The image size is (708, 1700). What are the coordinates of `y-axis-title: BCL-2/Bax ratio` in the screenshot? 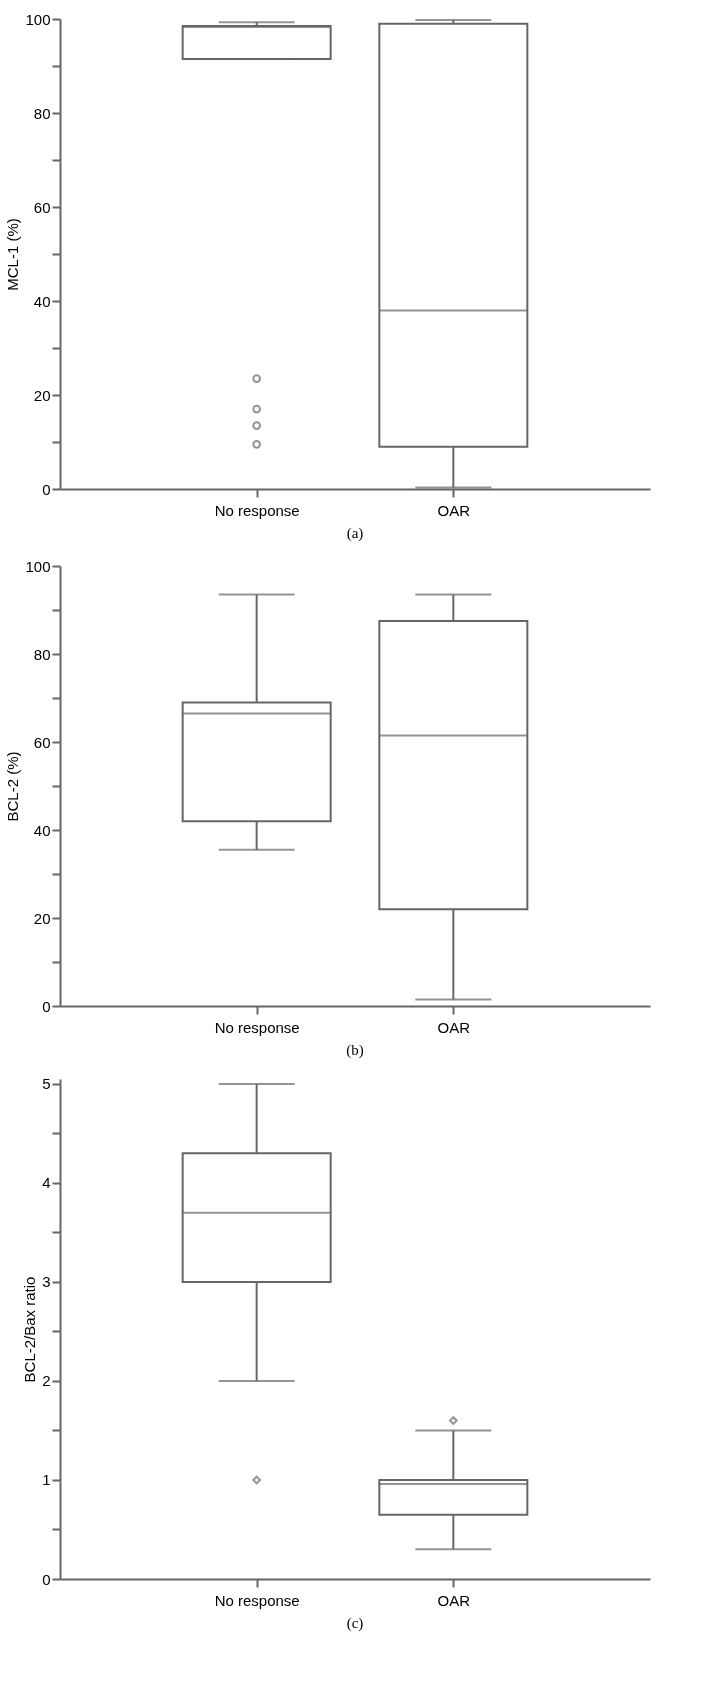 It's located at (30, 1329).